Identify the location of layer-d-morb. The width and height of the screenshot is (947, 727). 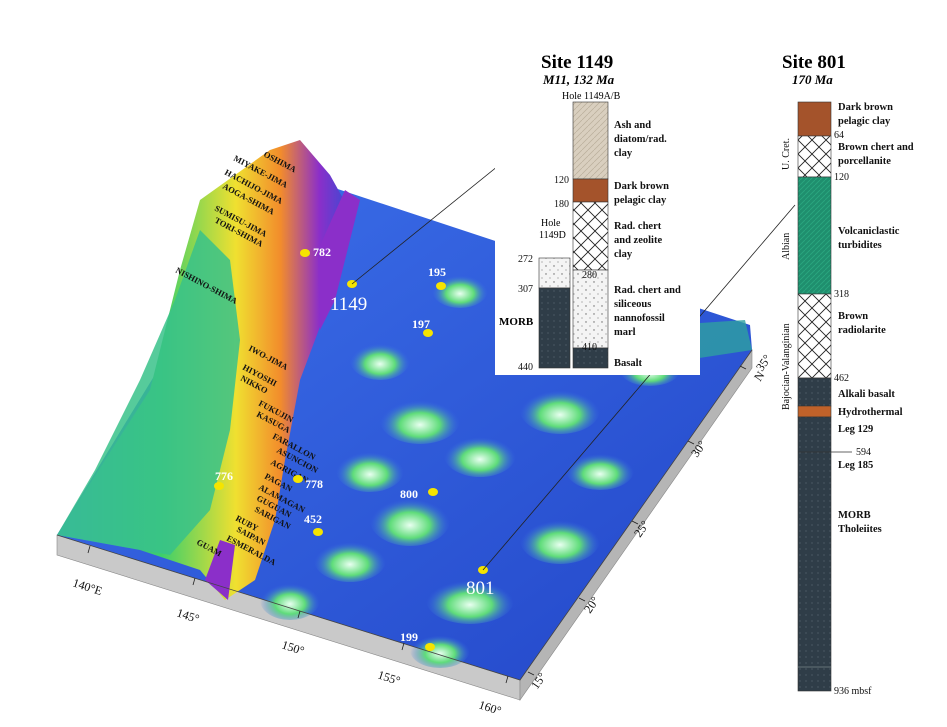
(554, 328).